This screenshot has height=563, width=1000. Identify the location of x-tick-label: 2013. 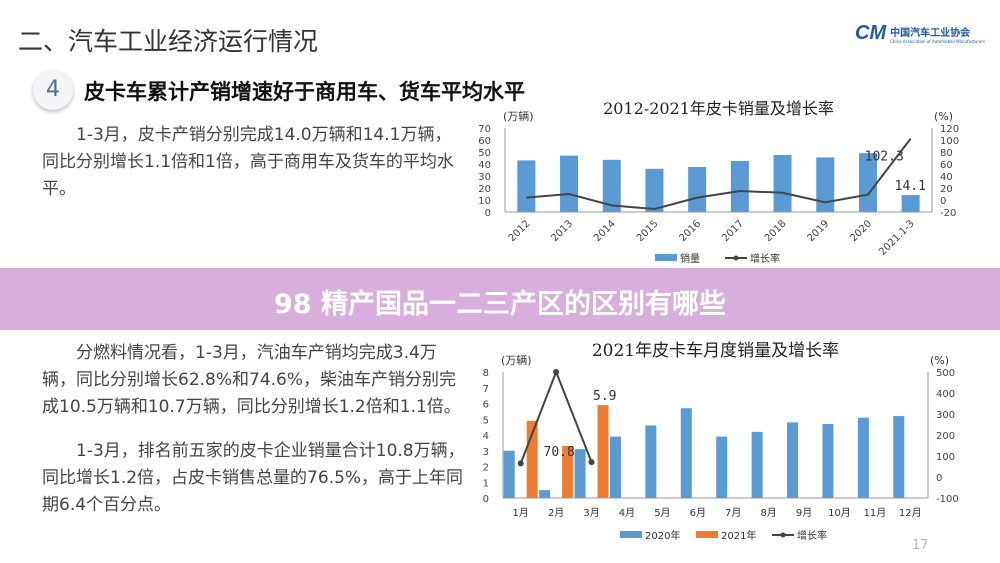
(562, 231).